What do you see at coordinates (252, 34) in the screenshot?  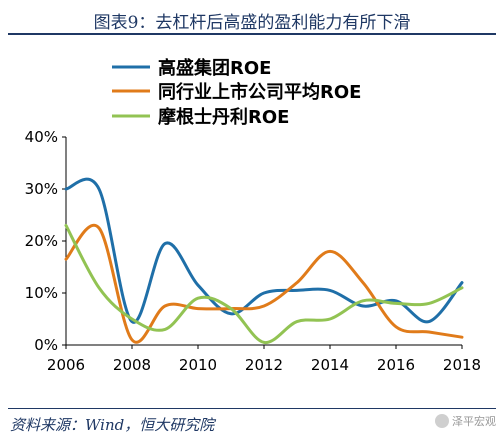 I see `title-divider` at bounding box center [252, 34].